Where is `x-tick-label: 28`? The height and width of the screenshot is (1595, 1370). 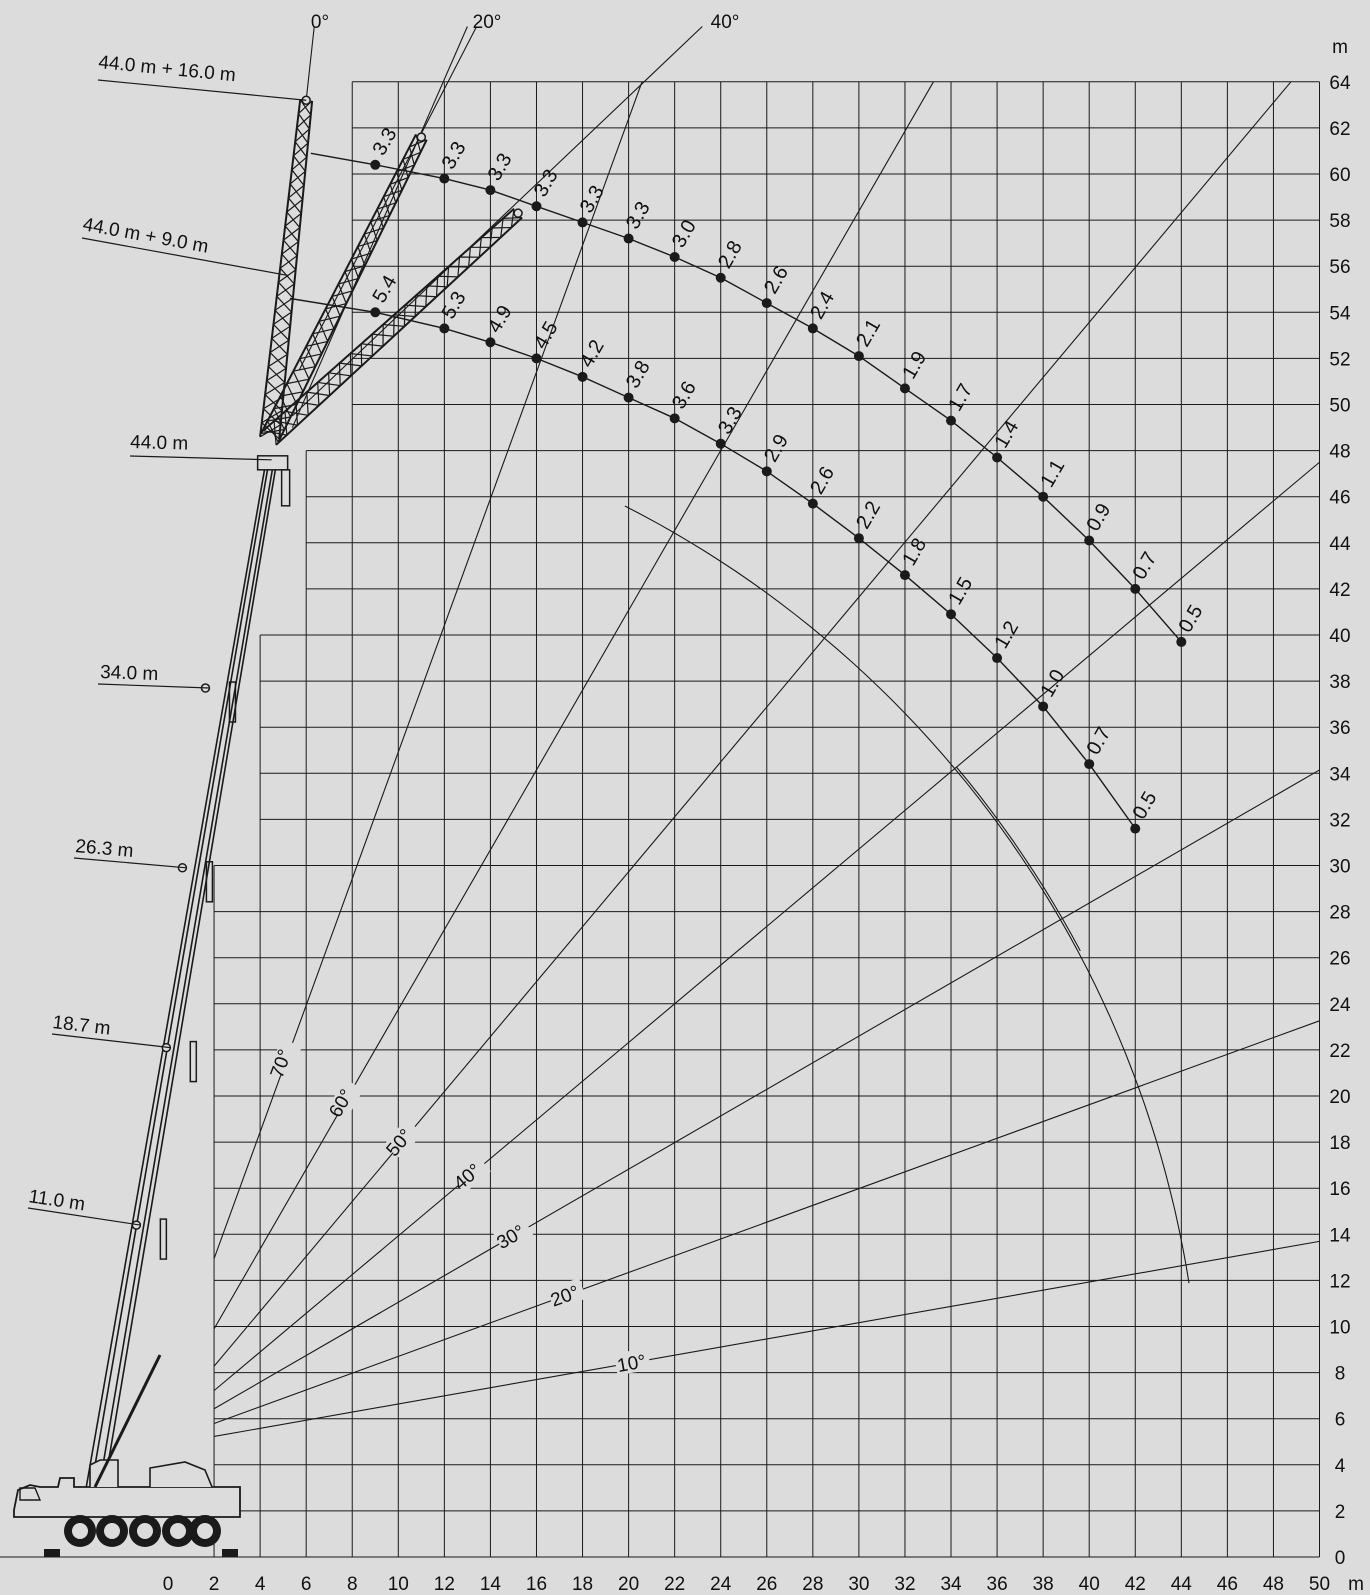 x-tick-label: 28 is located at coordinates (812, 1584).